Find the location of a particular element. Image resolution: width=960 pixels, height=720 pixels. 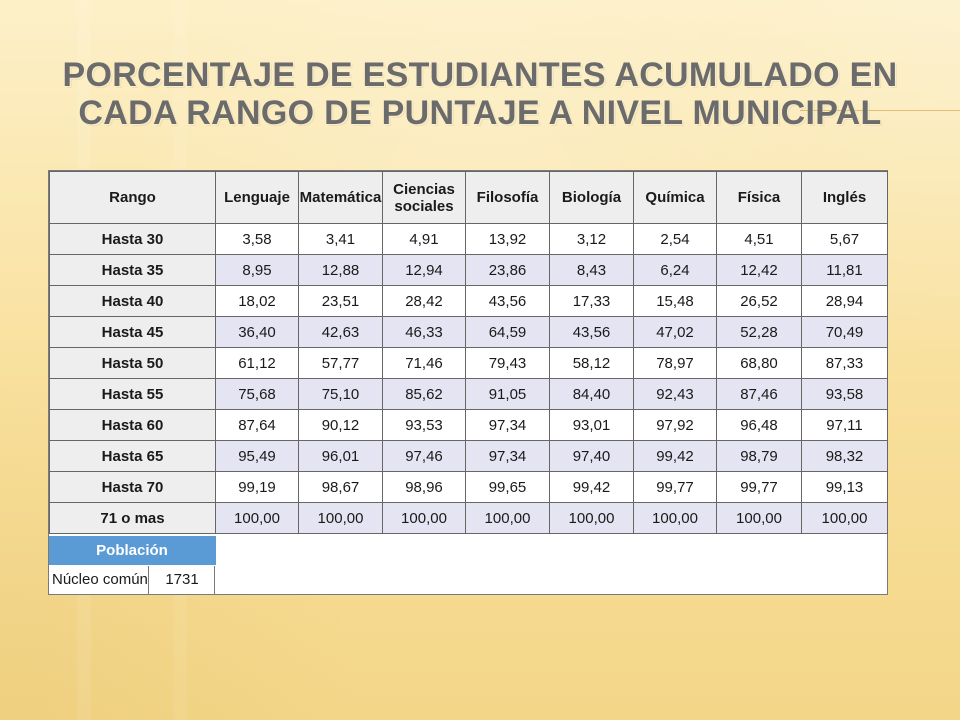

value-cell: 98,96 is located at coordinates (424, 487).